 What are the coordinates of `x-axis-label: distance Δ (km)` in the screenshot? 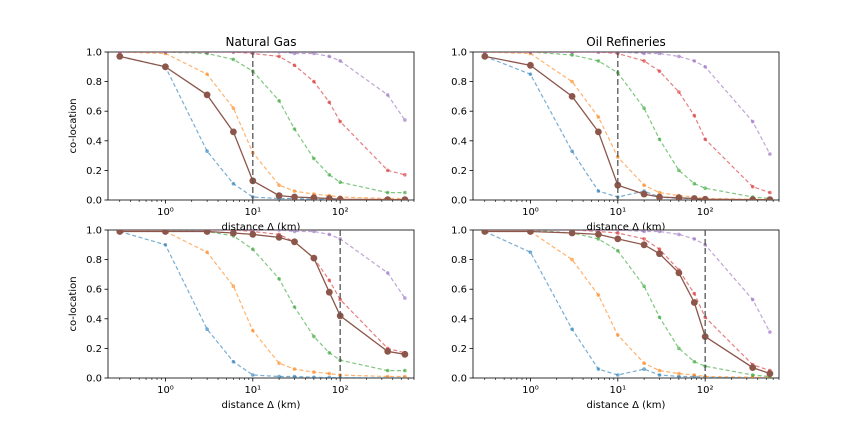 It's located at (626, 405).